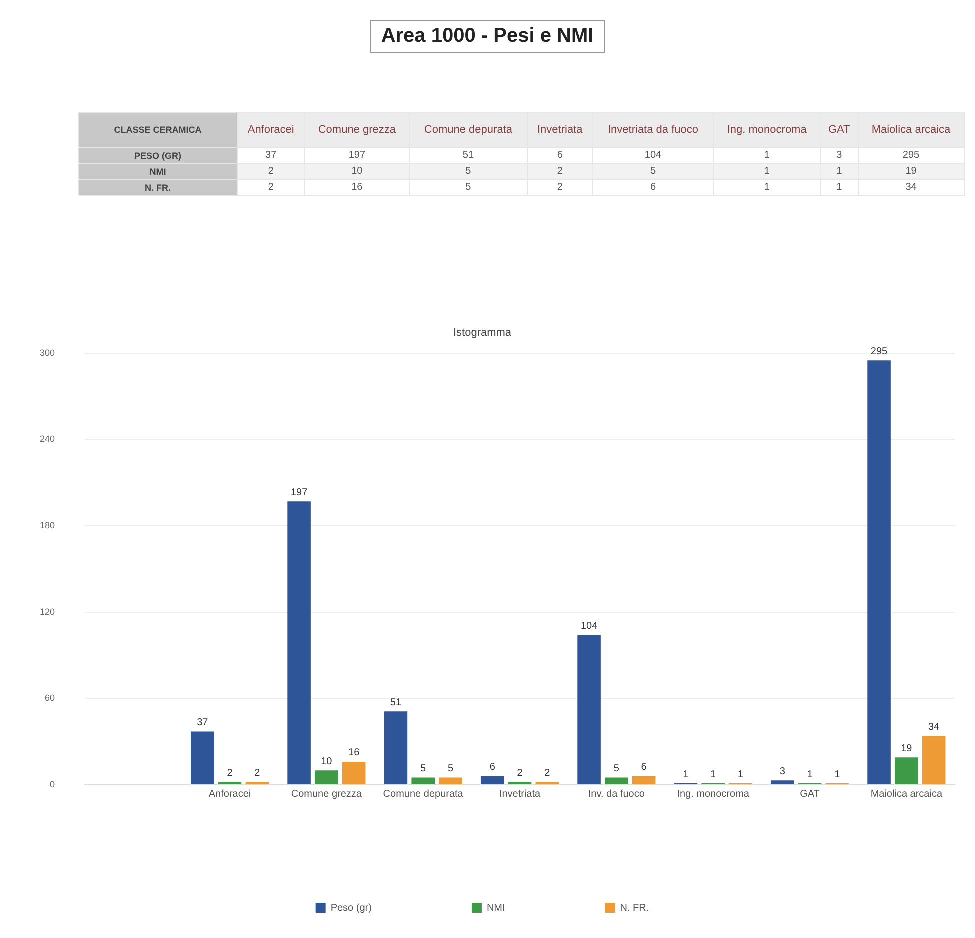 This screenshot has width=975, height=938. Describe the element at coordinates (48, 439) in the screenshot. I see `y-tick-label: 240` at that location.